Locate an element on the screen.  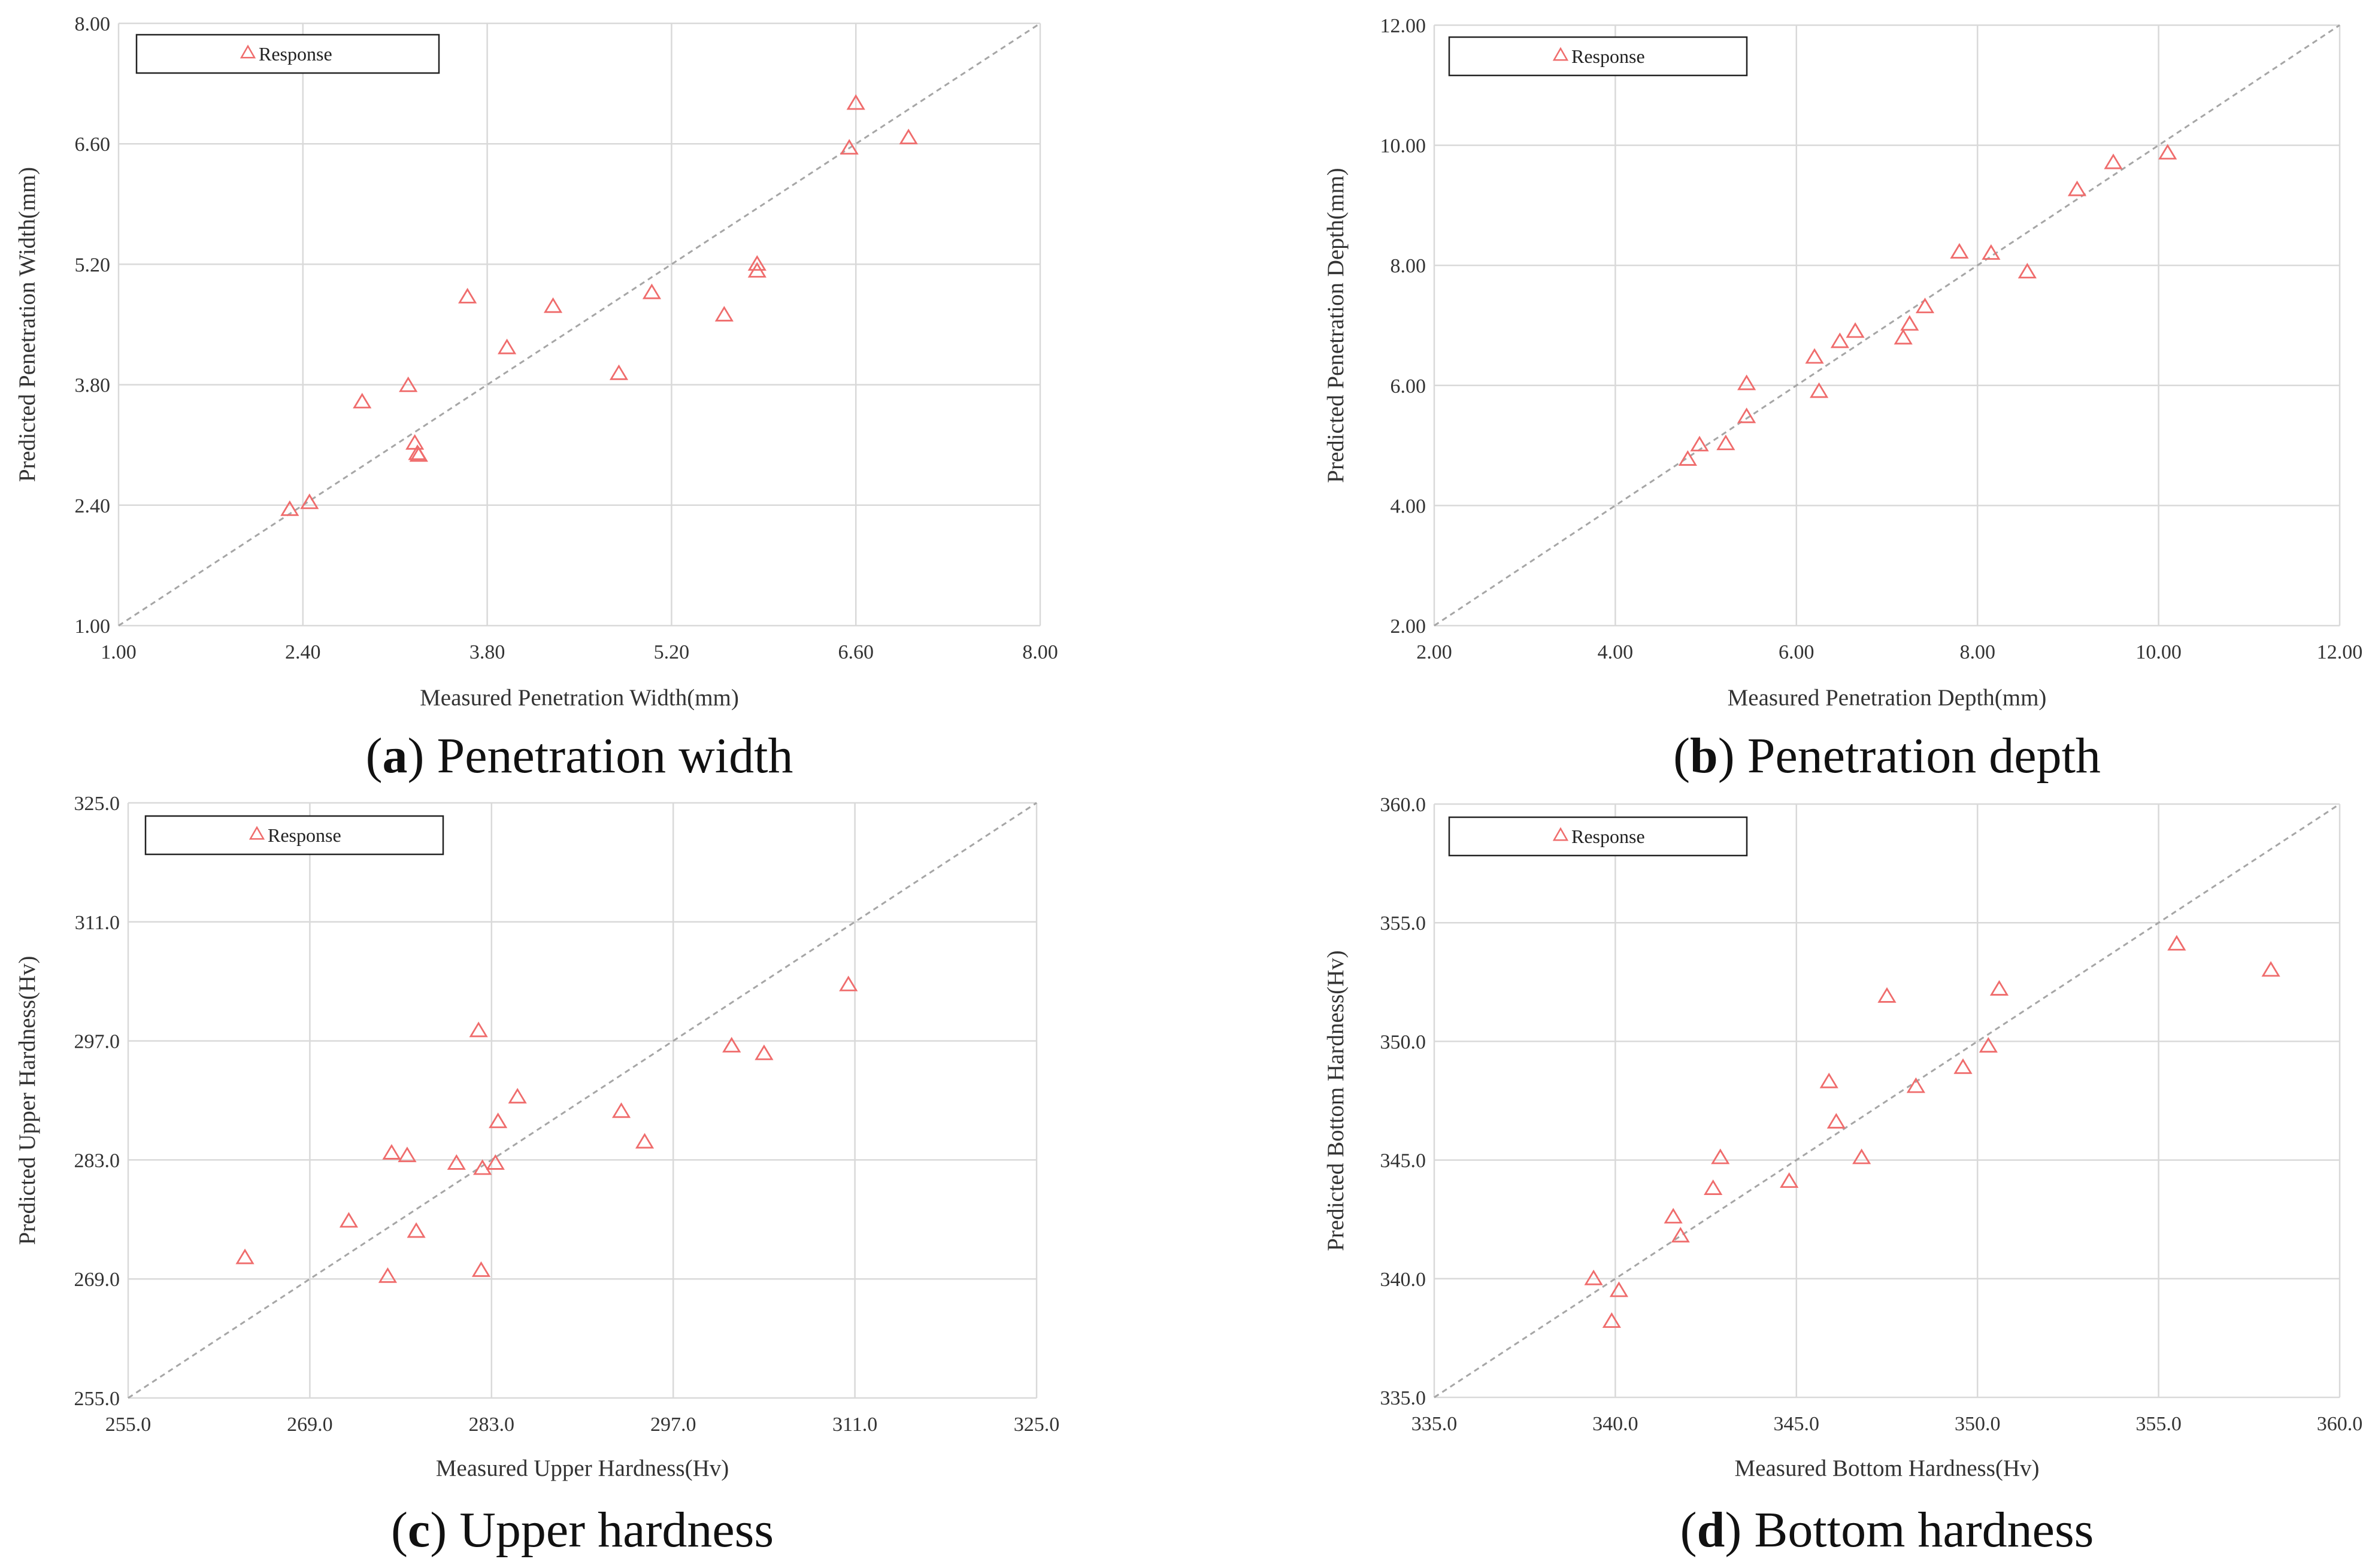
y-axis-title: Predicted Bottom Hardness(Hv) is located at coordinates (1336, 1100).